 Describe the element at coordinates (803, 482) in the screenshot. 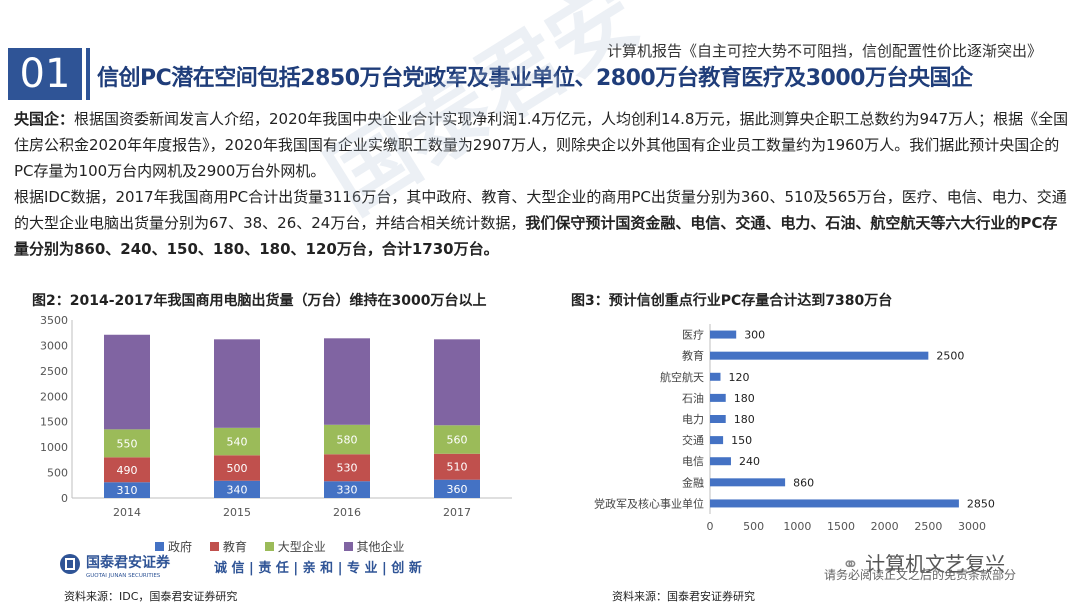

I see `data-label: 860` at that location.